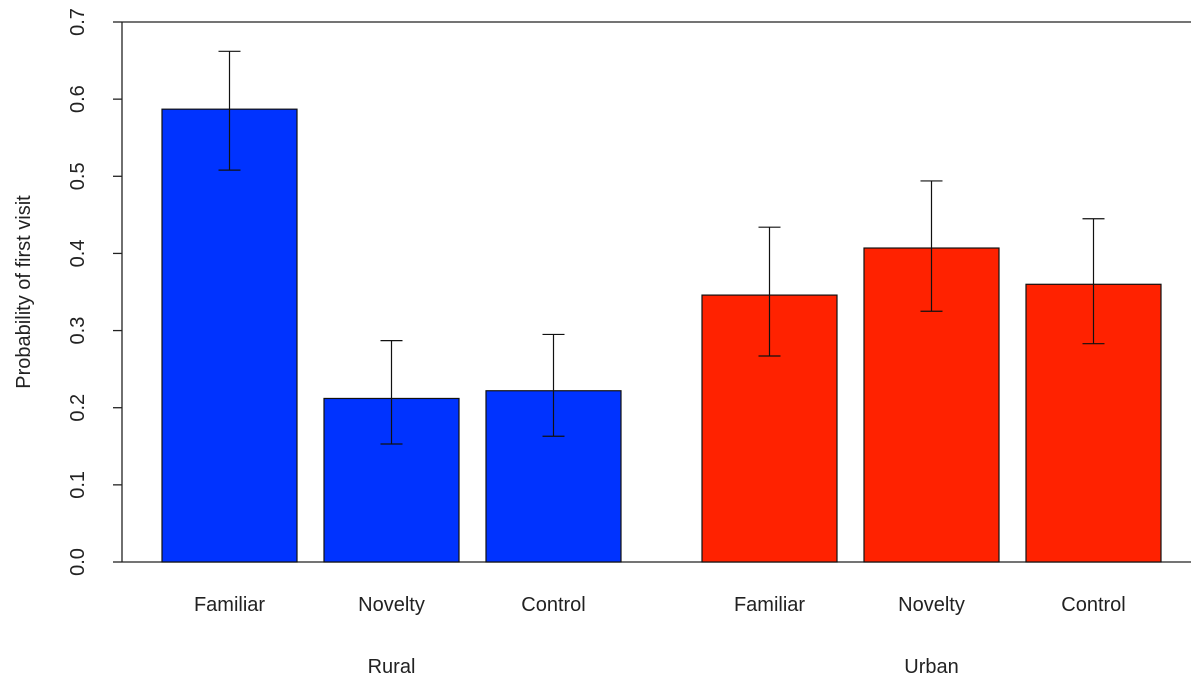  I want to click on group-label: Urban, so click(931, 667).